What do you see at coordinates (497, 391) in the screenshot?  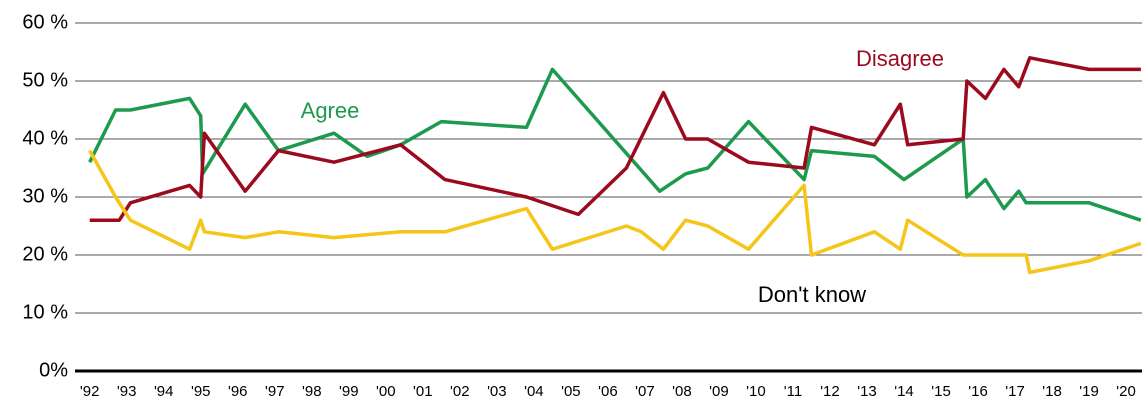 I see `x-tick-label: '03` at bounding box center [497, 391].